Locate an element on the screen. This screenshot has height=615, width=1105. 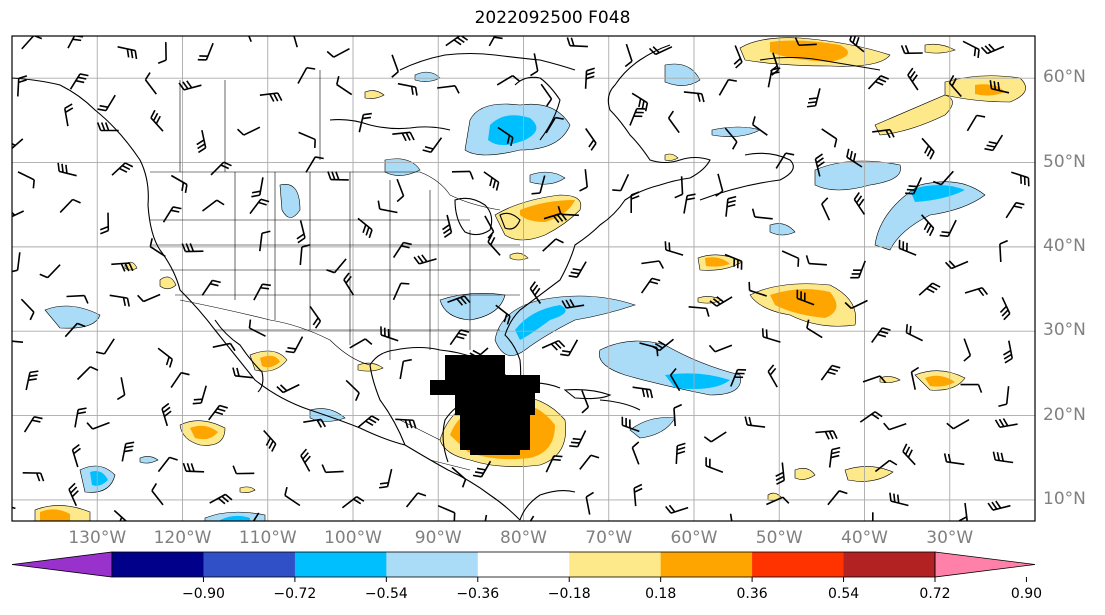
latitude-tick-label: 10°N is located at coordinates (1064, 498).